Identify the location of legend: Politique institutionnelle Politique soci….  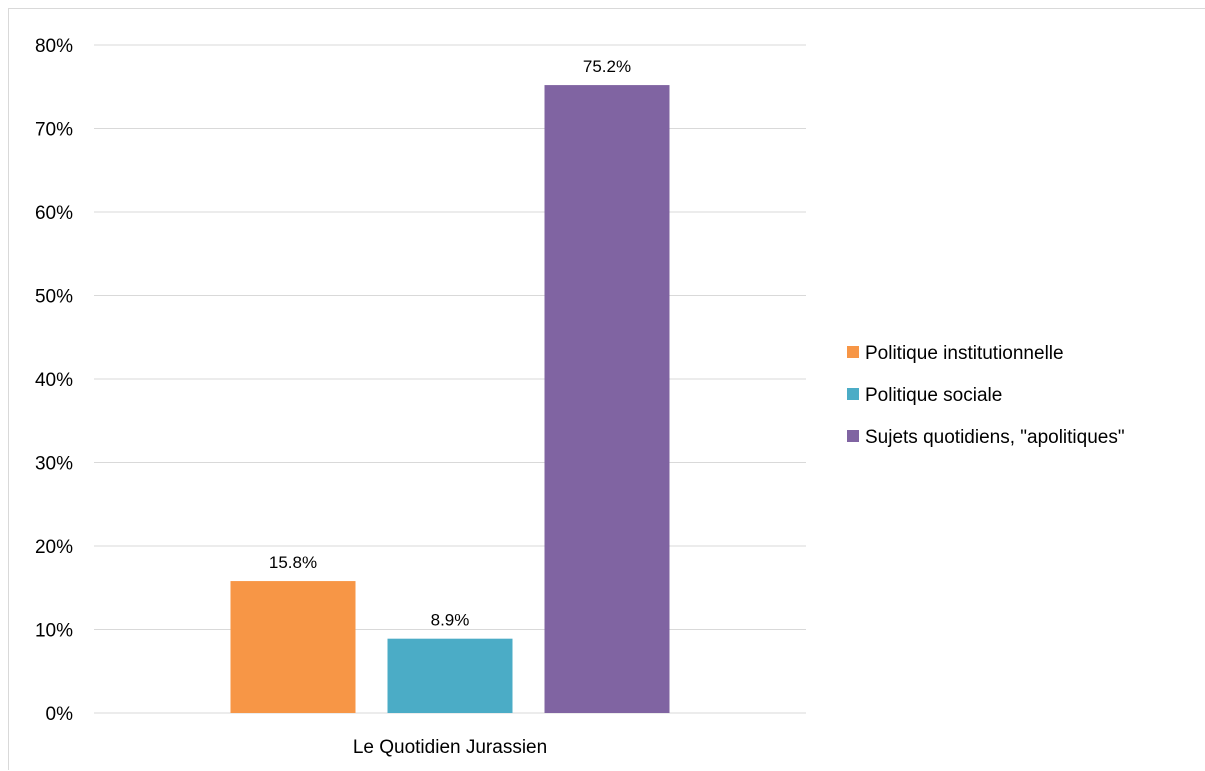
(986, 395).